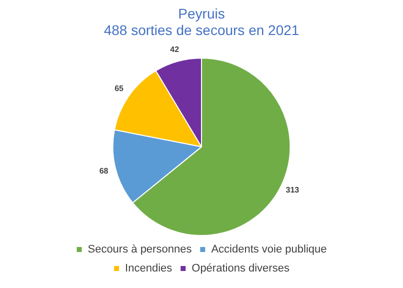 The width and height of the screenshot is (403, 288). I want to click on data-label: 313, so click(293, 189).